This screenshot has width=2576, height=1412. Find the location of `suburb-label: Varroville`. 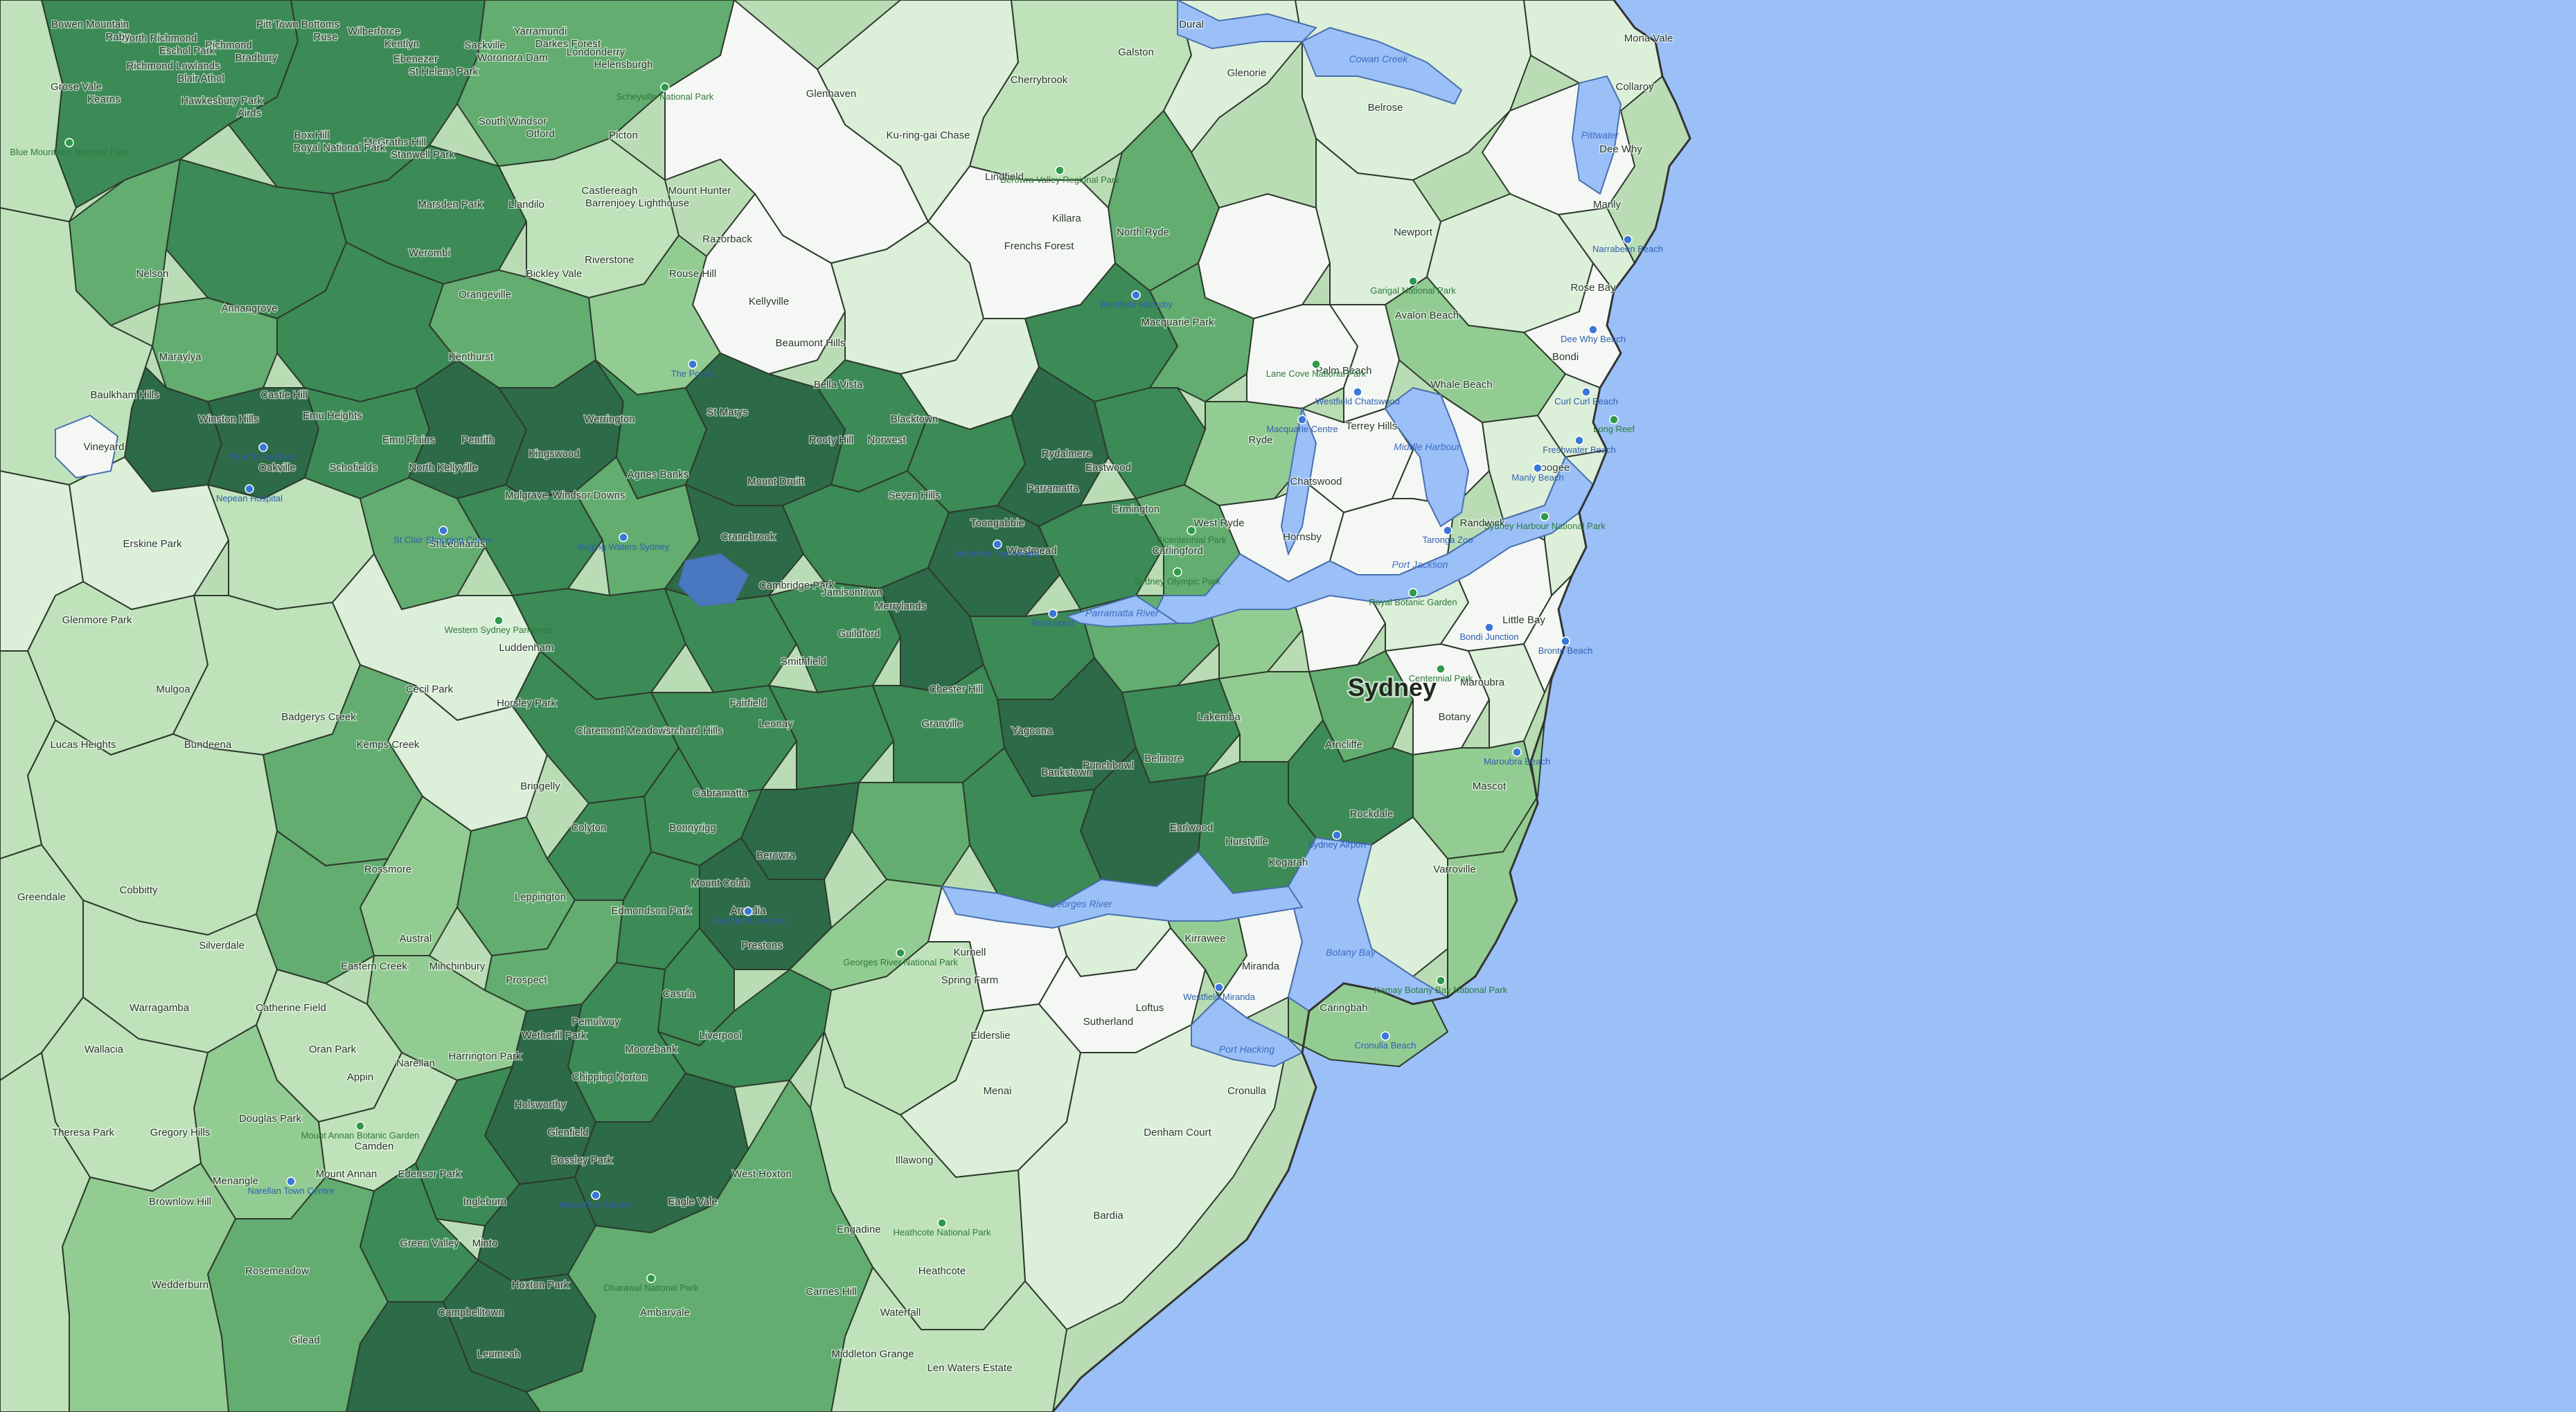

suburb-label: Varroville is located at coordinates (1454, 869).